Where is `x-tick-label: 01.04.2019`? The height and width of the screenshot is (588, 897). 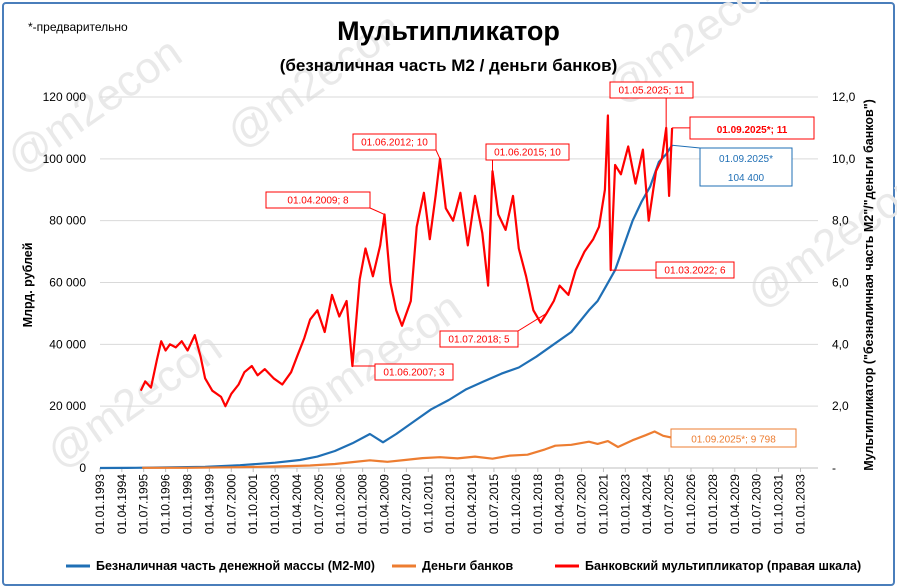 x-tick-label: 01.04.2019 is located at coordinates (560, 504).